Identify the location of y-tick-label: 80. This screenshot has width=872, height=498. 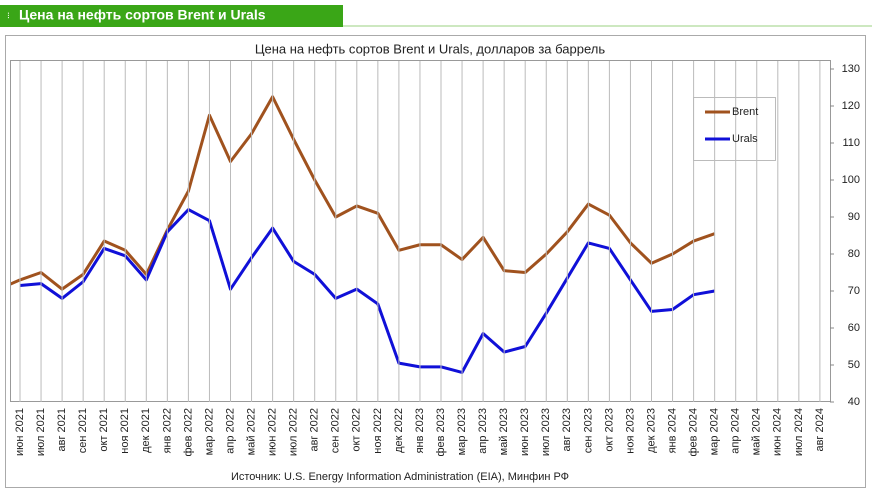
(854, 254).